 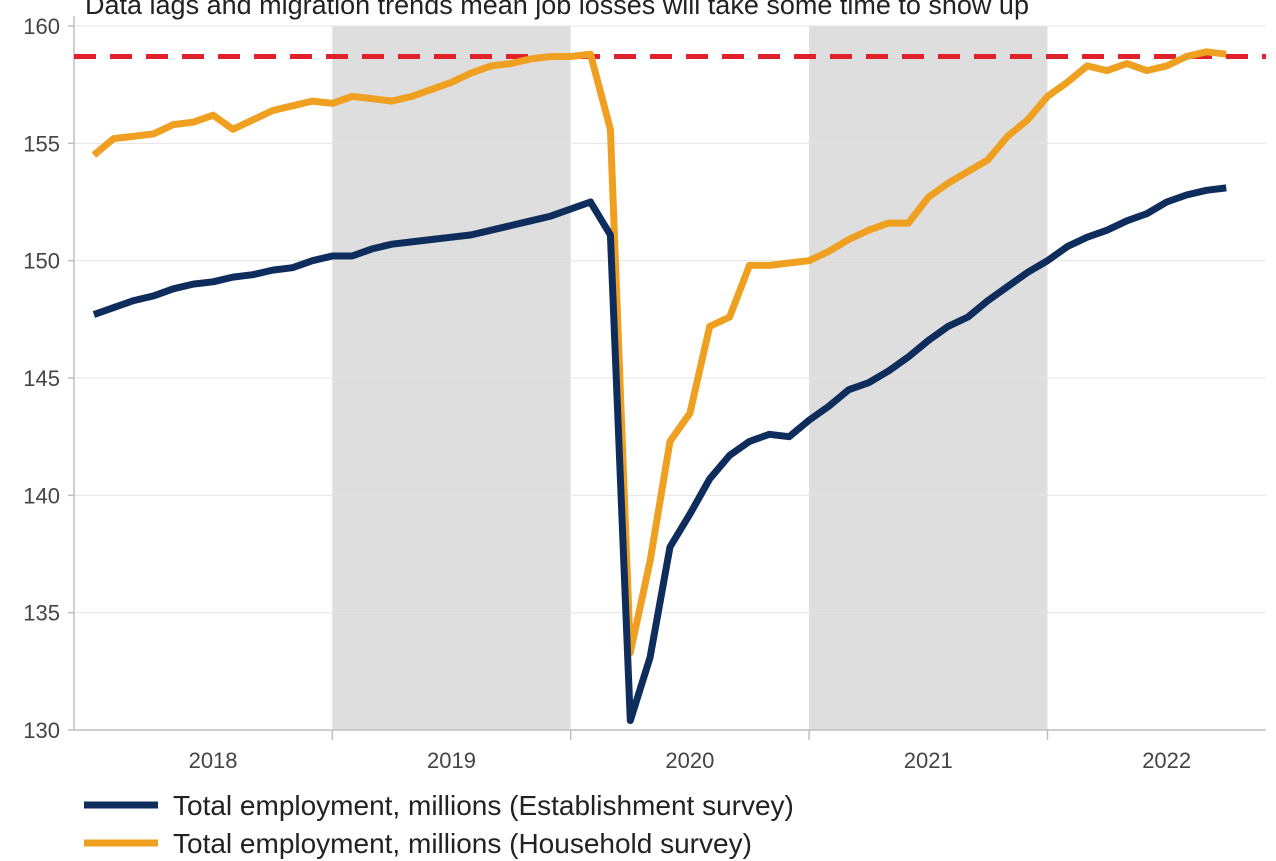 I want to click on y-tick-label: 140, so click(x=41, y=495).